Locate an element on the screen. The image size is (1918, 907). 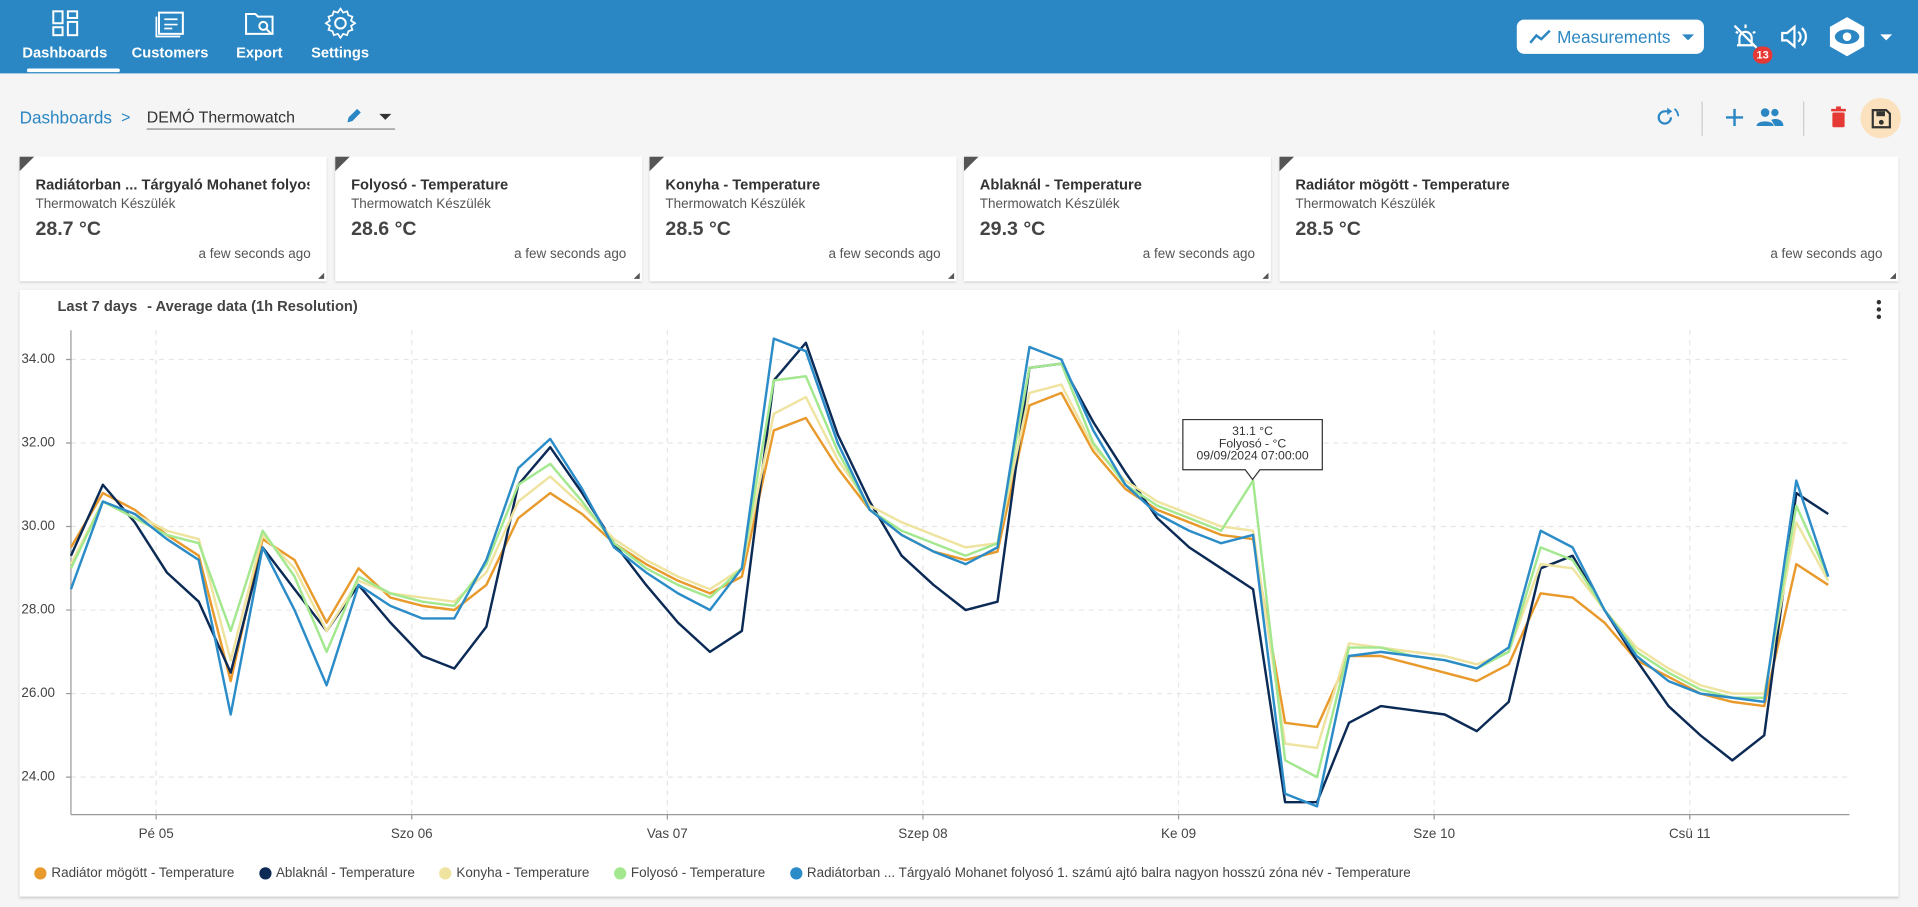
legend-item: Folyosó - Temperature is located at coordinates (689, 873).